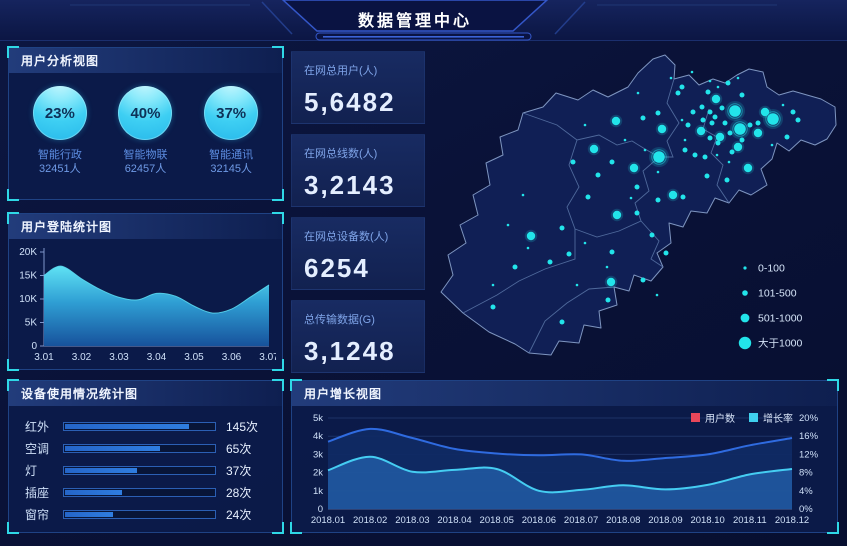 The image size is (847, 546). I want to click on user-analysis-body: 23% 智能行政 32451人 40% 智能物联 62457人 37% 智能通讯 32145人, so click(145, 125).